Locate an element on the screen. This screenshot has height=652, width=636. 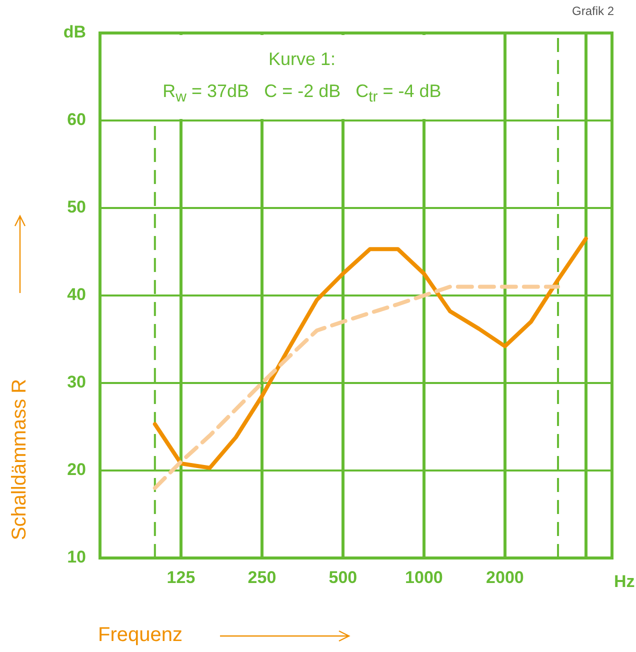
x-tick-label: 2000 is located at coordinates (505, 577).